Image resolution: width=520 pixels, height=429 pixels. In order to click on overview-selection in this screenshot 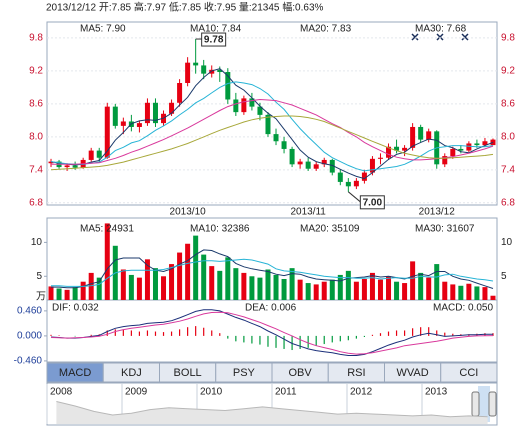, I will do `click(484, 404)`.